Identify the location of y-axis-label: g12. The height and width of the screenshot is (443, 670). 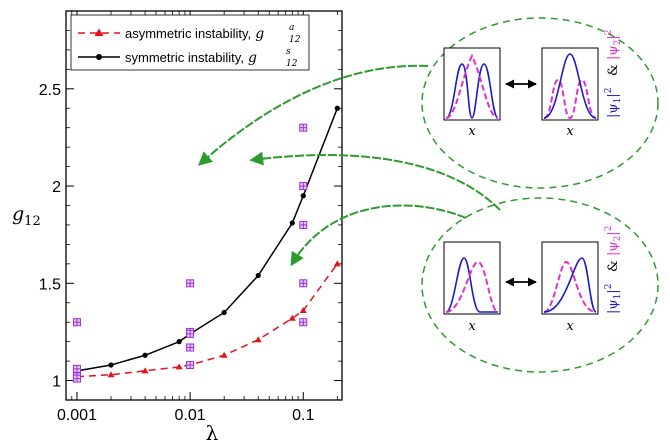
(26, 216).